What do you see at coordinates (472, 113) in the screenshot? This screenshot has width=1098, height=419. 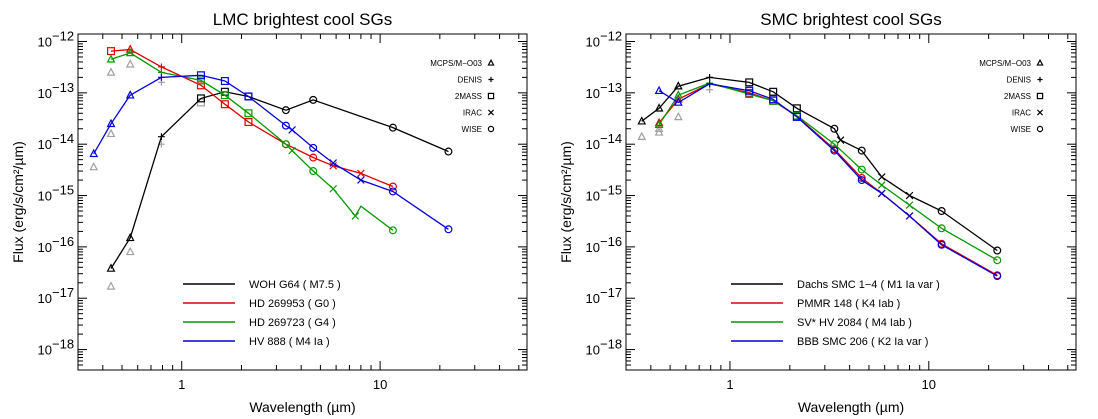 I see `instrument-label: IRAC` at bounding box center [472, 113].